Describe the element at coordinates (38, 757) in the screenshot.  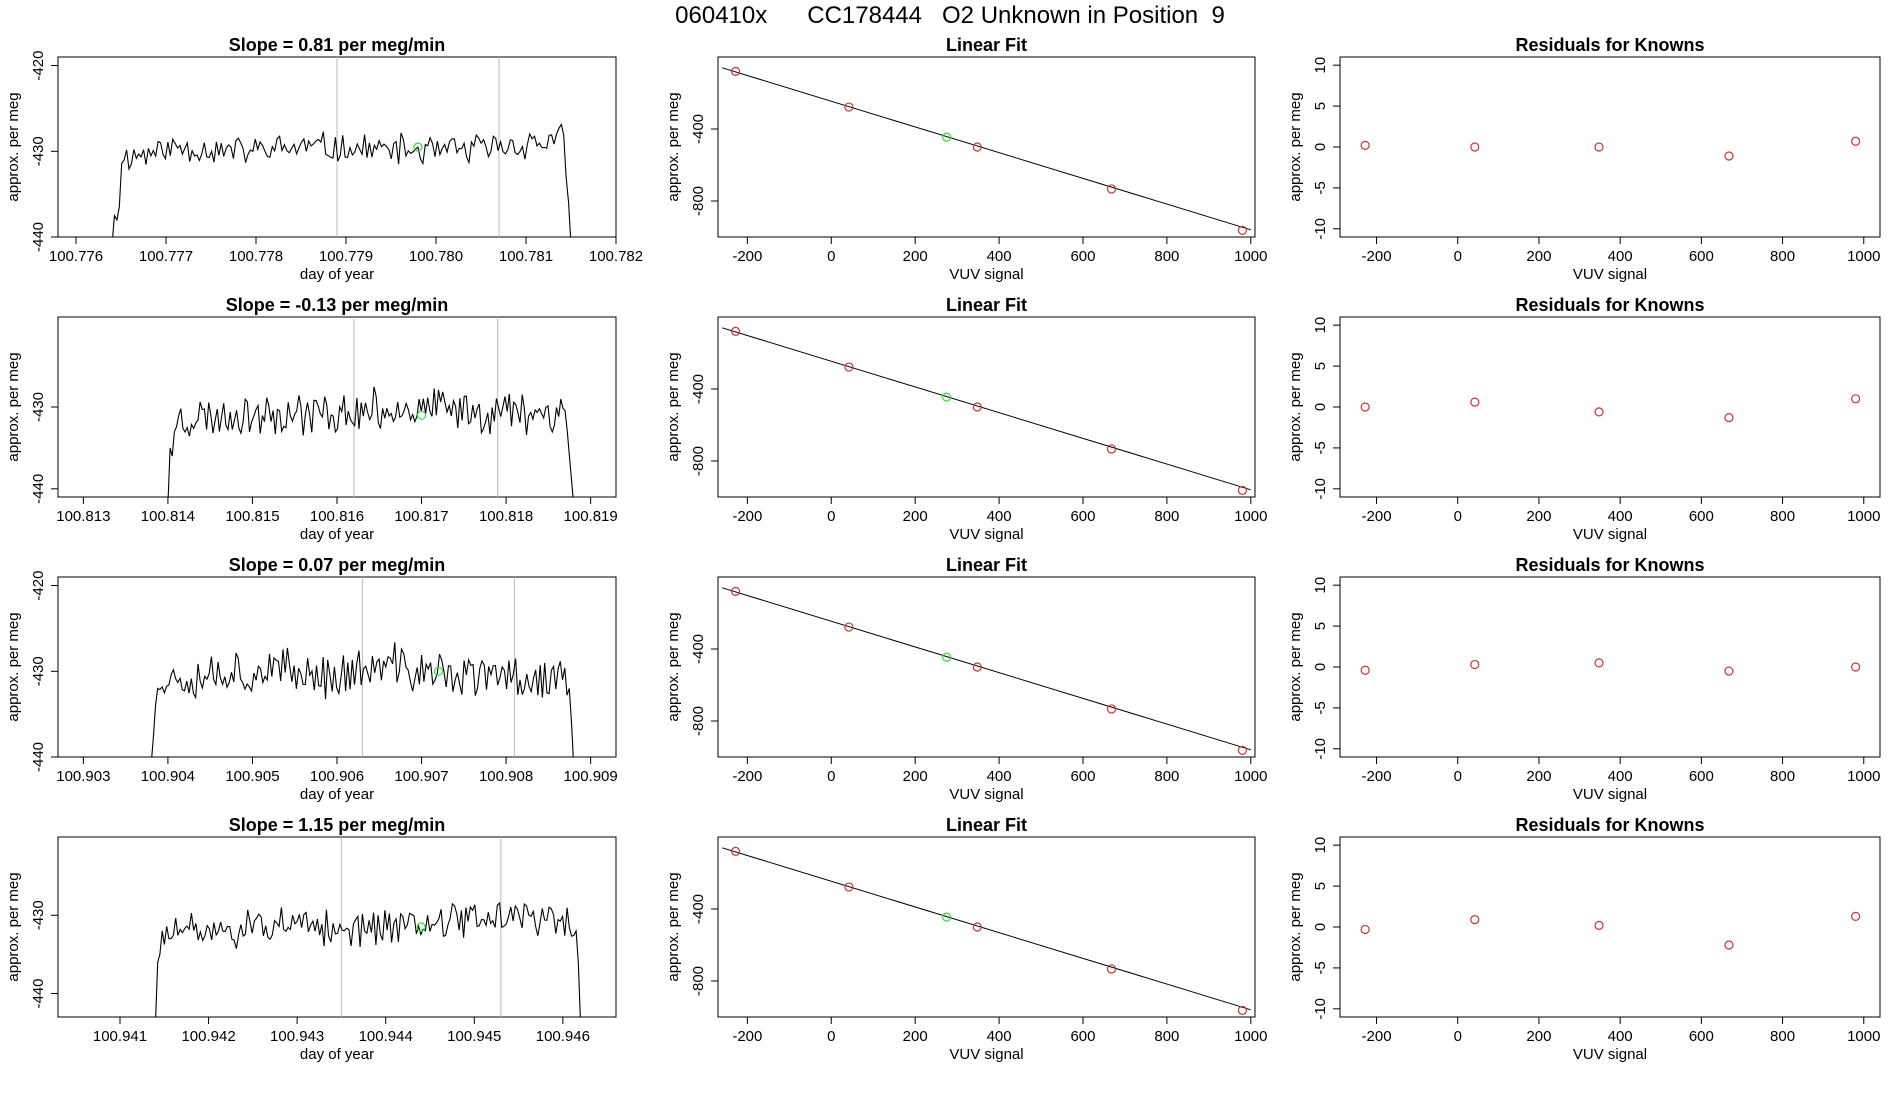
I see `y-tick-label: -440` at that location.